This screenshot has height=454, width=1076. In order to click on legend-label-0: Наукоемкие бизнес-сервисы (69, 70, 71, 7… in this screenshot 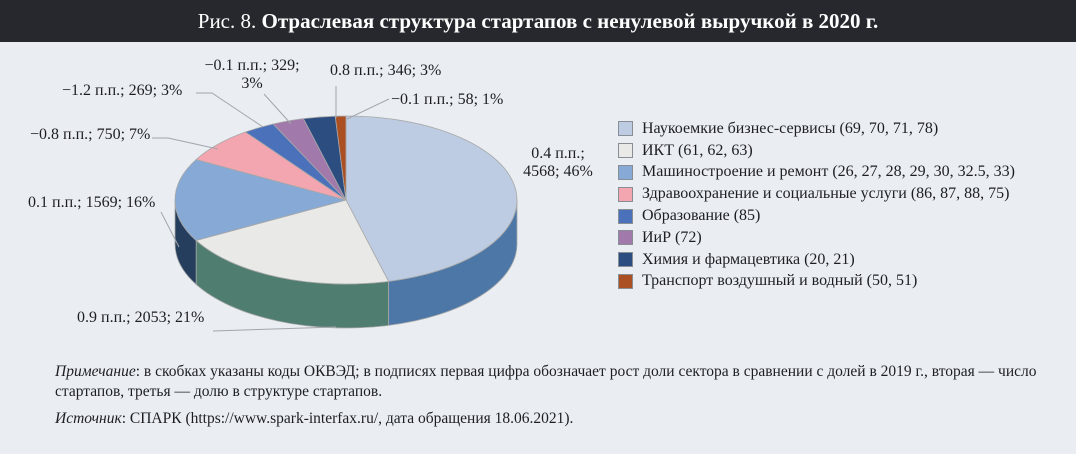, I will do `click(790, 128)`.